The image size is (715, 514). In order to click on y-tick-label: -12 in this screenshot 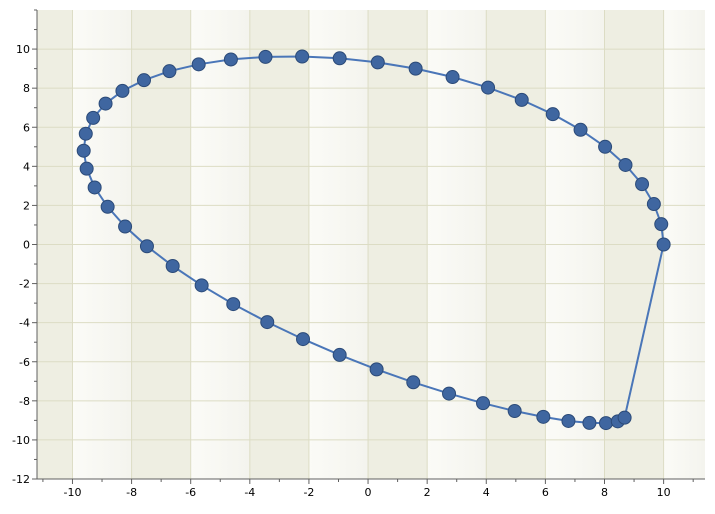, I will do `click(21, 479)`.